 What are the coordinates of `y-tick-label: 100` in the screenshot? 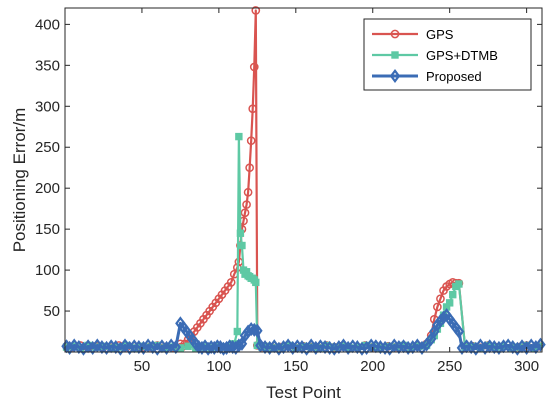 It's located at (47, 270).